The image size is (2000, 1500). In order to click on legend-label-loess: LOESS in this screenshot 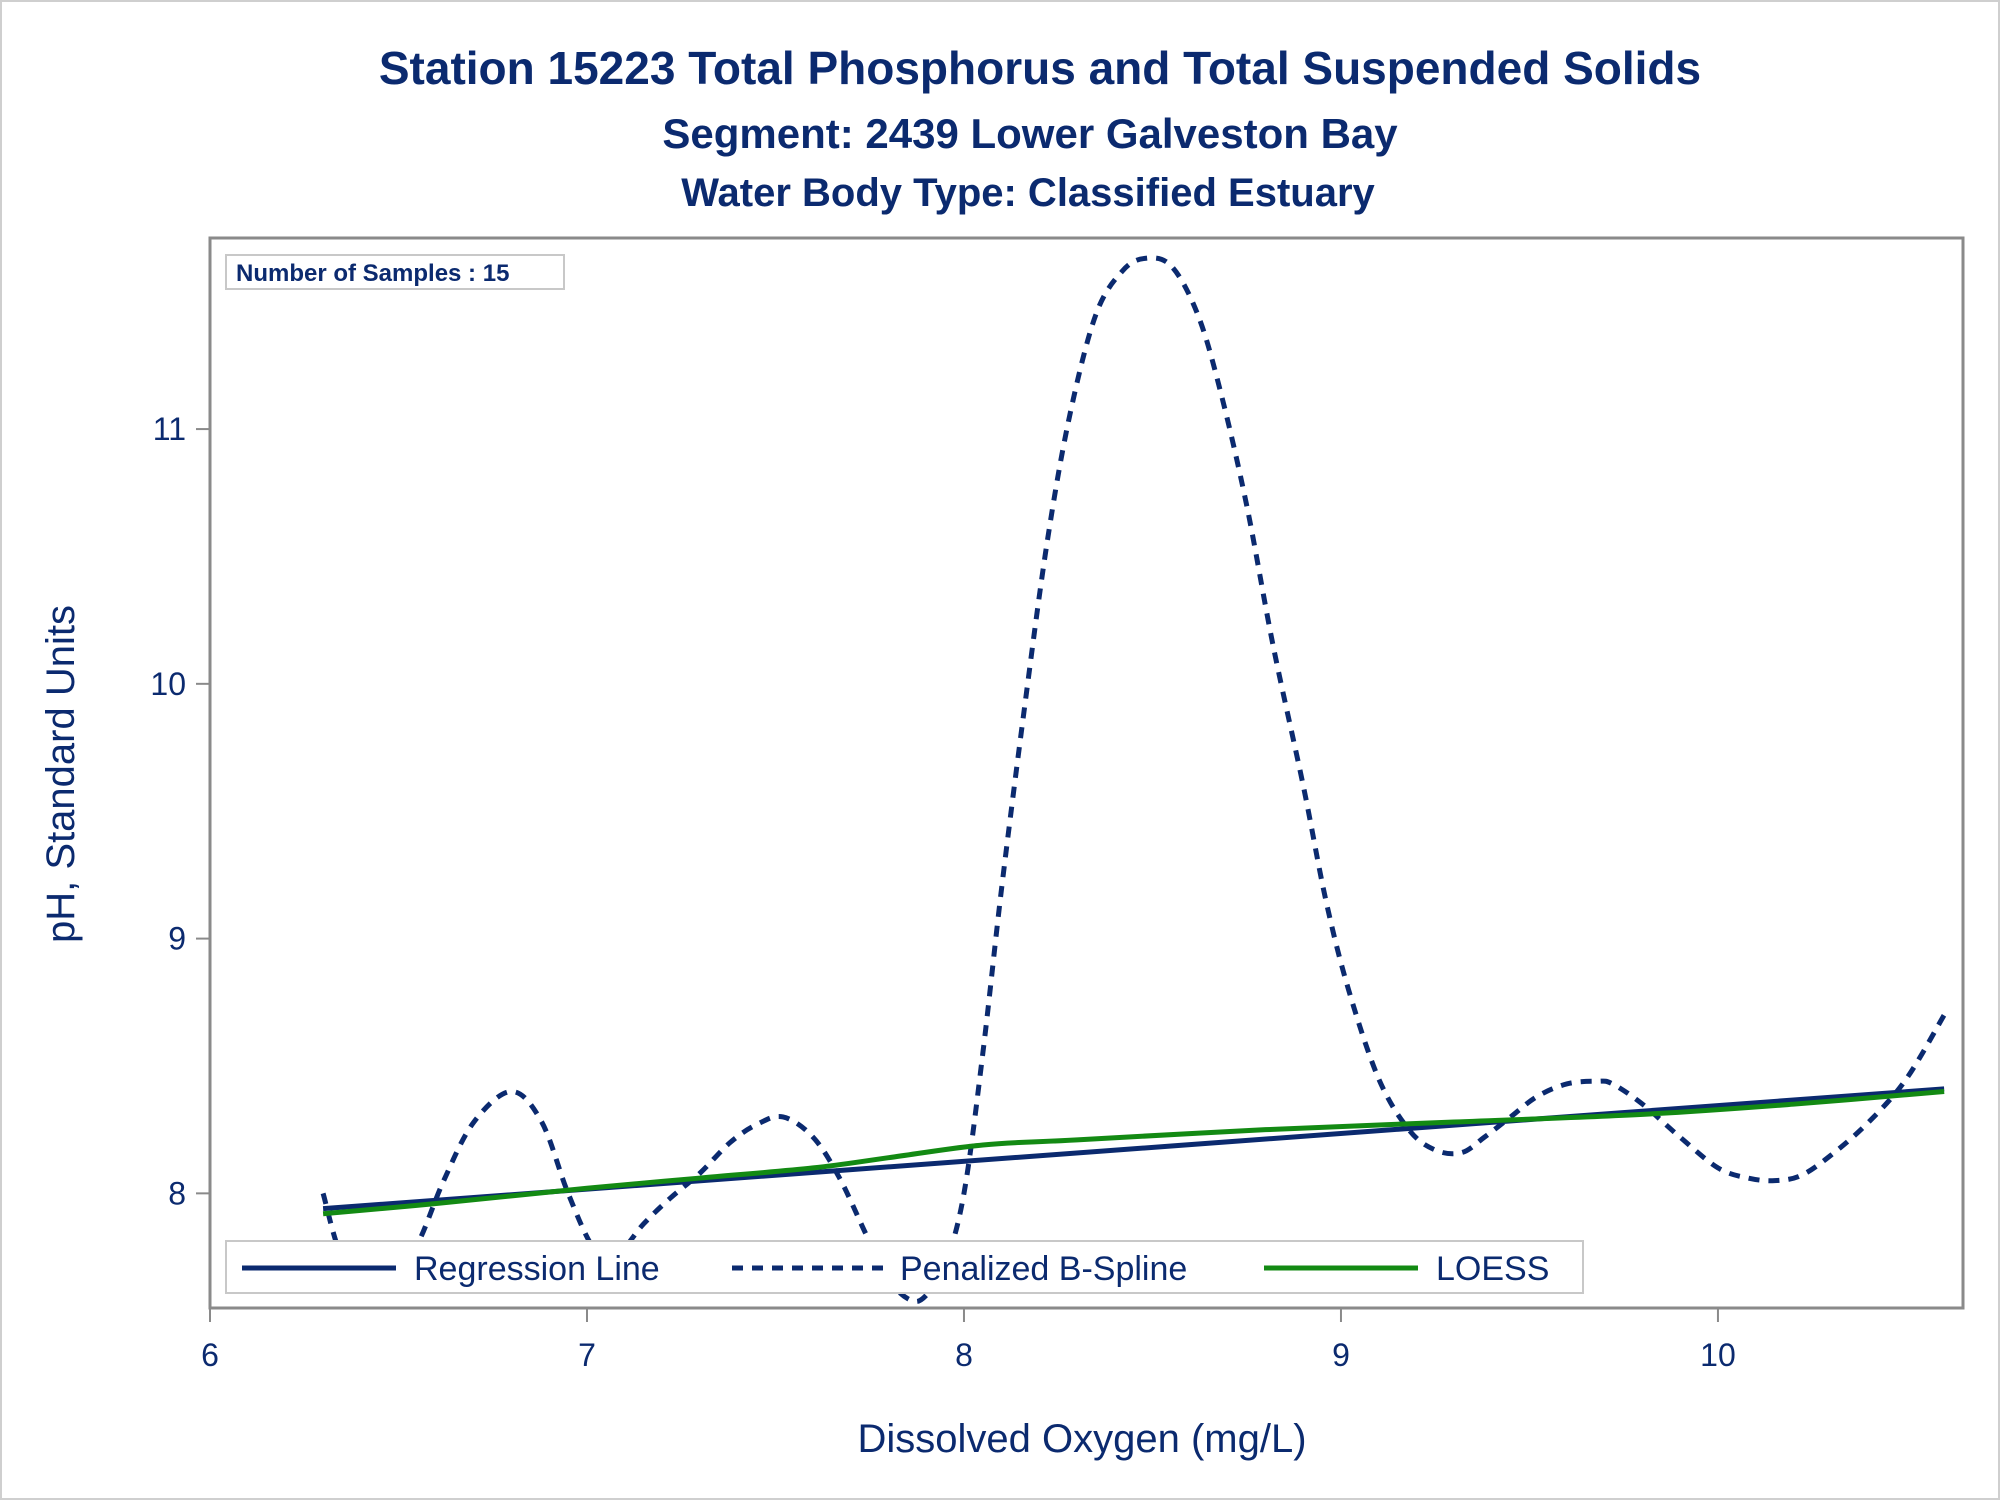, I will do `click(1492, 1269)`.